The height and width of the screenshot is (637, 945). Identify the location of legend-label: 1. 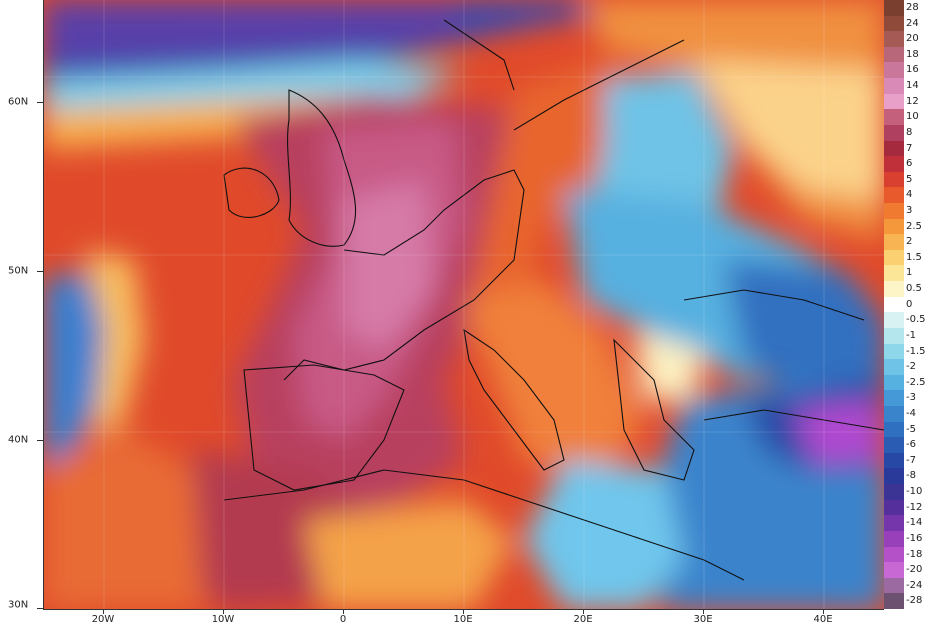
(909, 273).